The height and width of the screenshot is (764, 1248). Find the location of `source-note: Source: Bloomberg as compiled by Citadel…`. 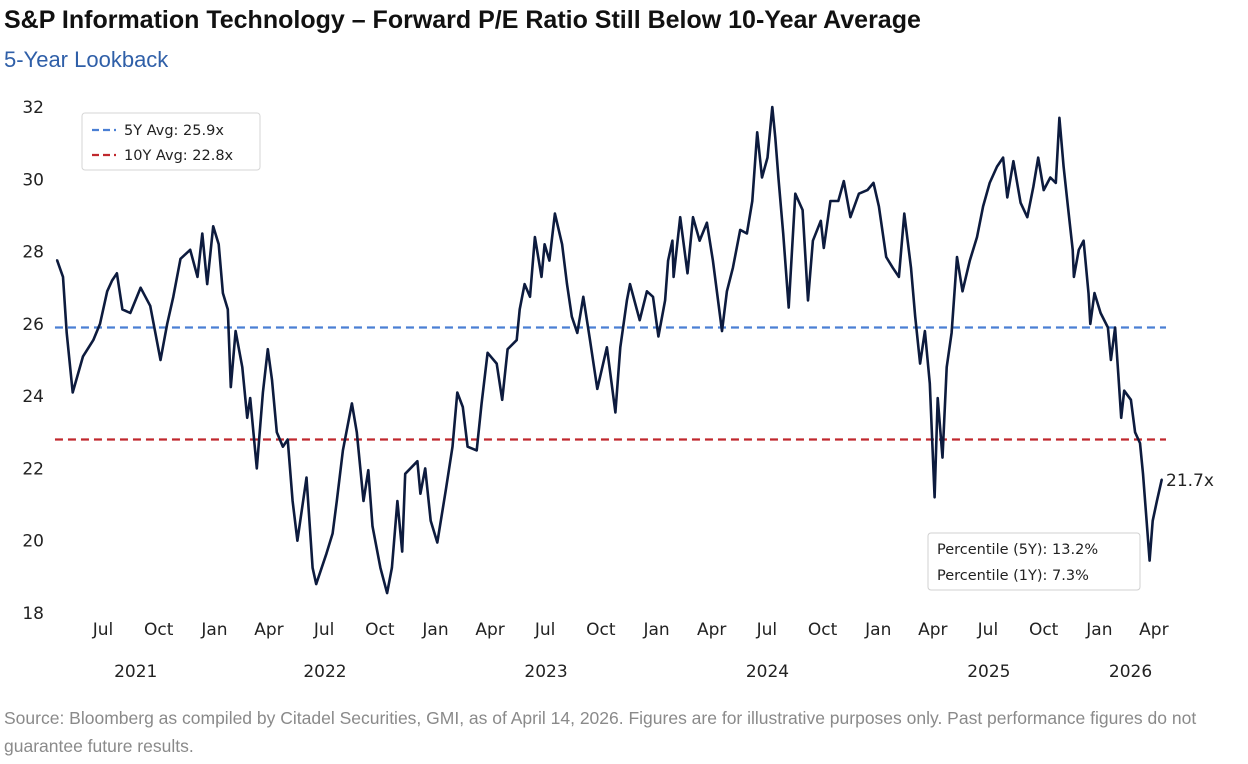

source-note: Source: Bloomberg as compiled by Citadel… is located at coordinates (600, 732).